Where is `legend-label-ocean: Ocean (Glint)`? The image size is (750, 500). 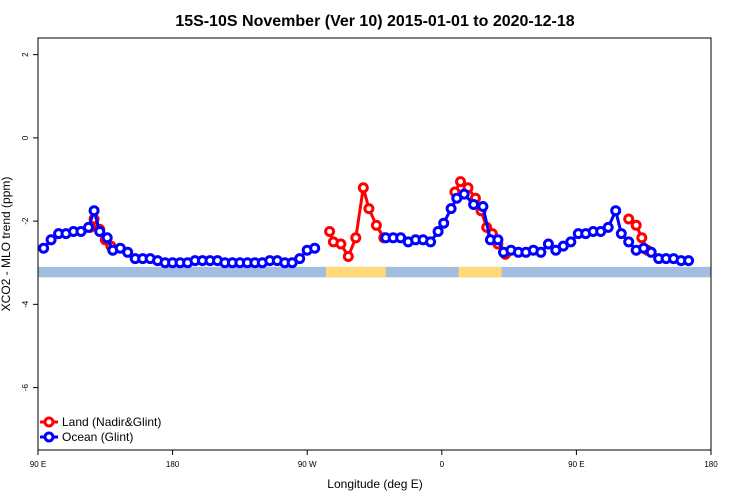
legend-label-ocean: Ocean (Glint) is located at coordinates (97, 437).